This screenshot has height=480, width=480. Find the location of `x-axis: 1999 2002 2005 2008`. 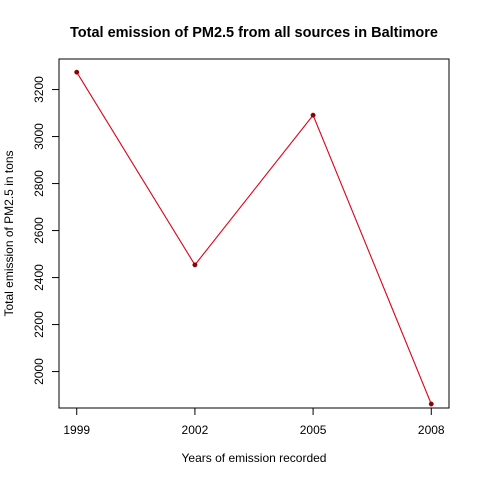

x-axis: 1999 2002 2005 2008 is located at coordinates (254, 422).